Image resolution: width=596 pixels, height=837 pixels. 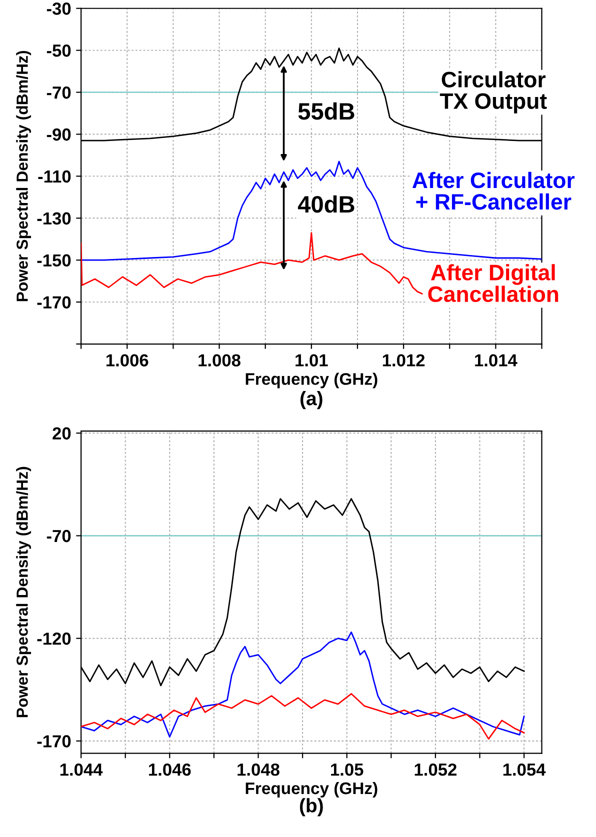 I want to click on y-tick-label: -30, so click(x=58, y=8).